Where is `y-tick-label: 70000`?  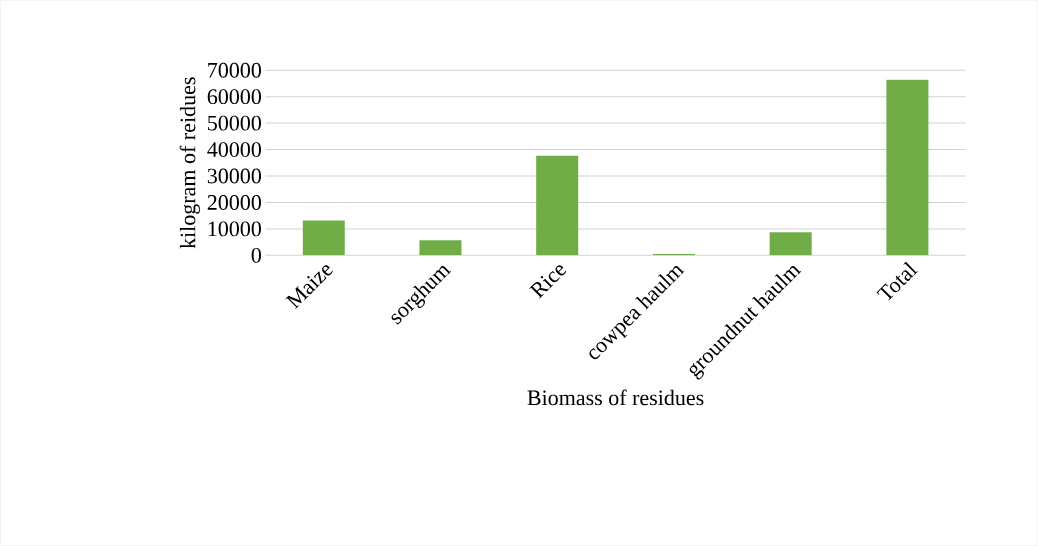
y-tick-label: 70000 is located at coordinates (234, 70).